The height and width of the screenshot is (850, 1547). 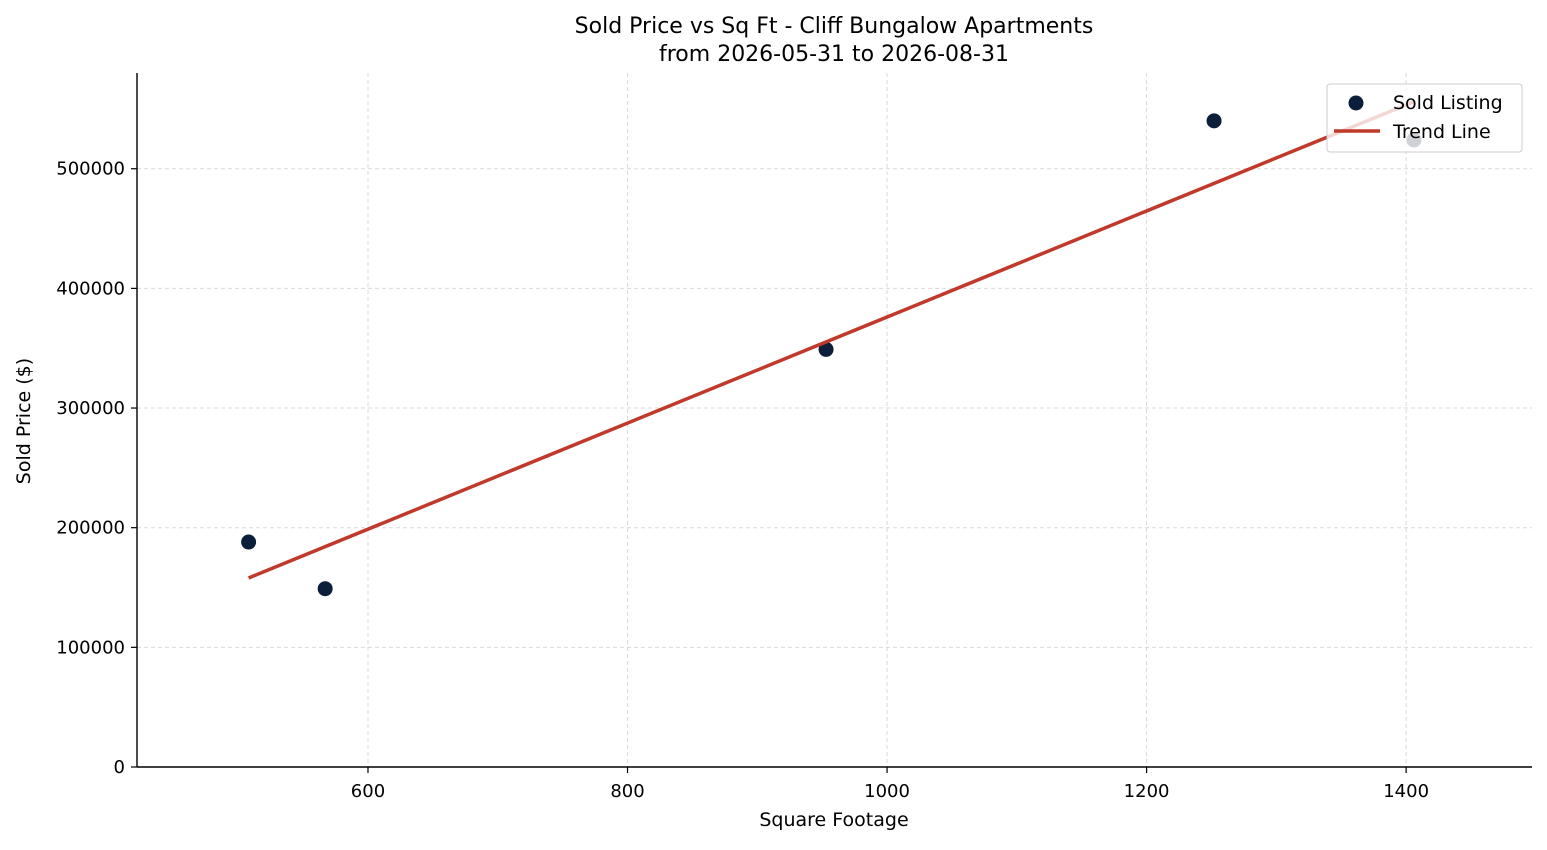 I want to click on x-tick-label: 1400, so click(x=1406, y=791).